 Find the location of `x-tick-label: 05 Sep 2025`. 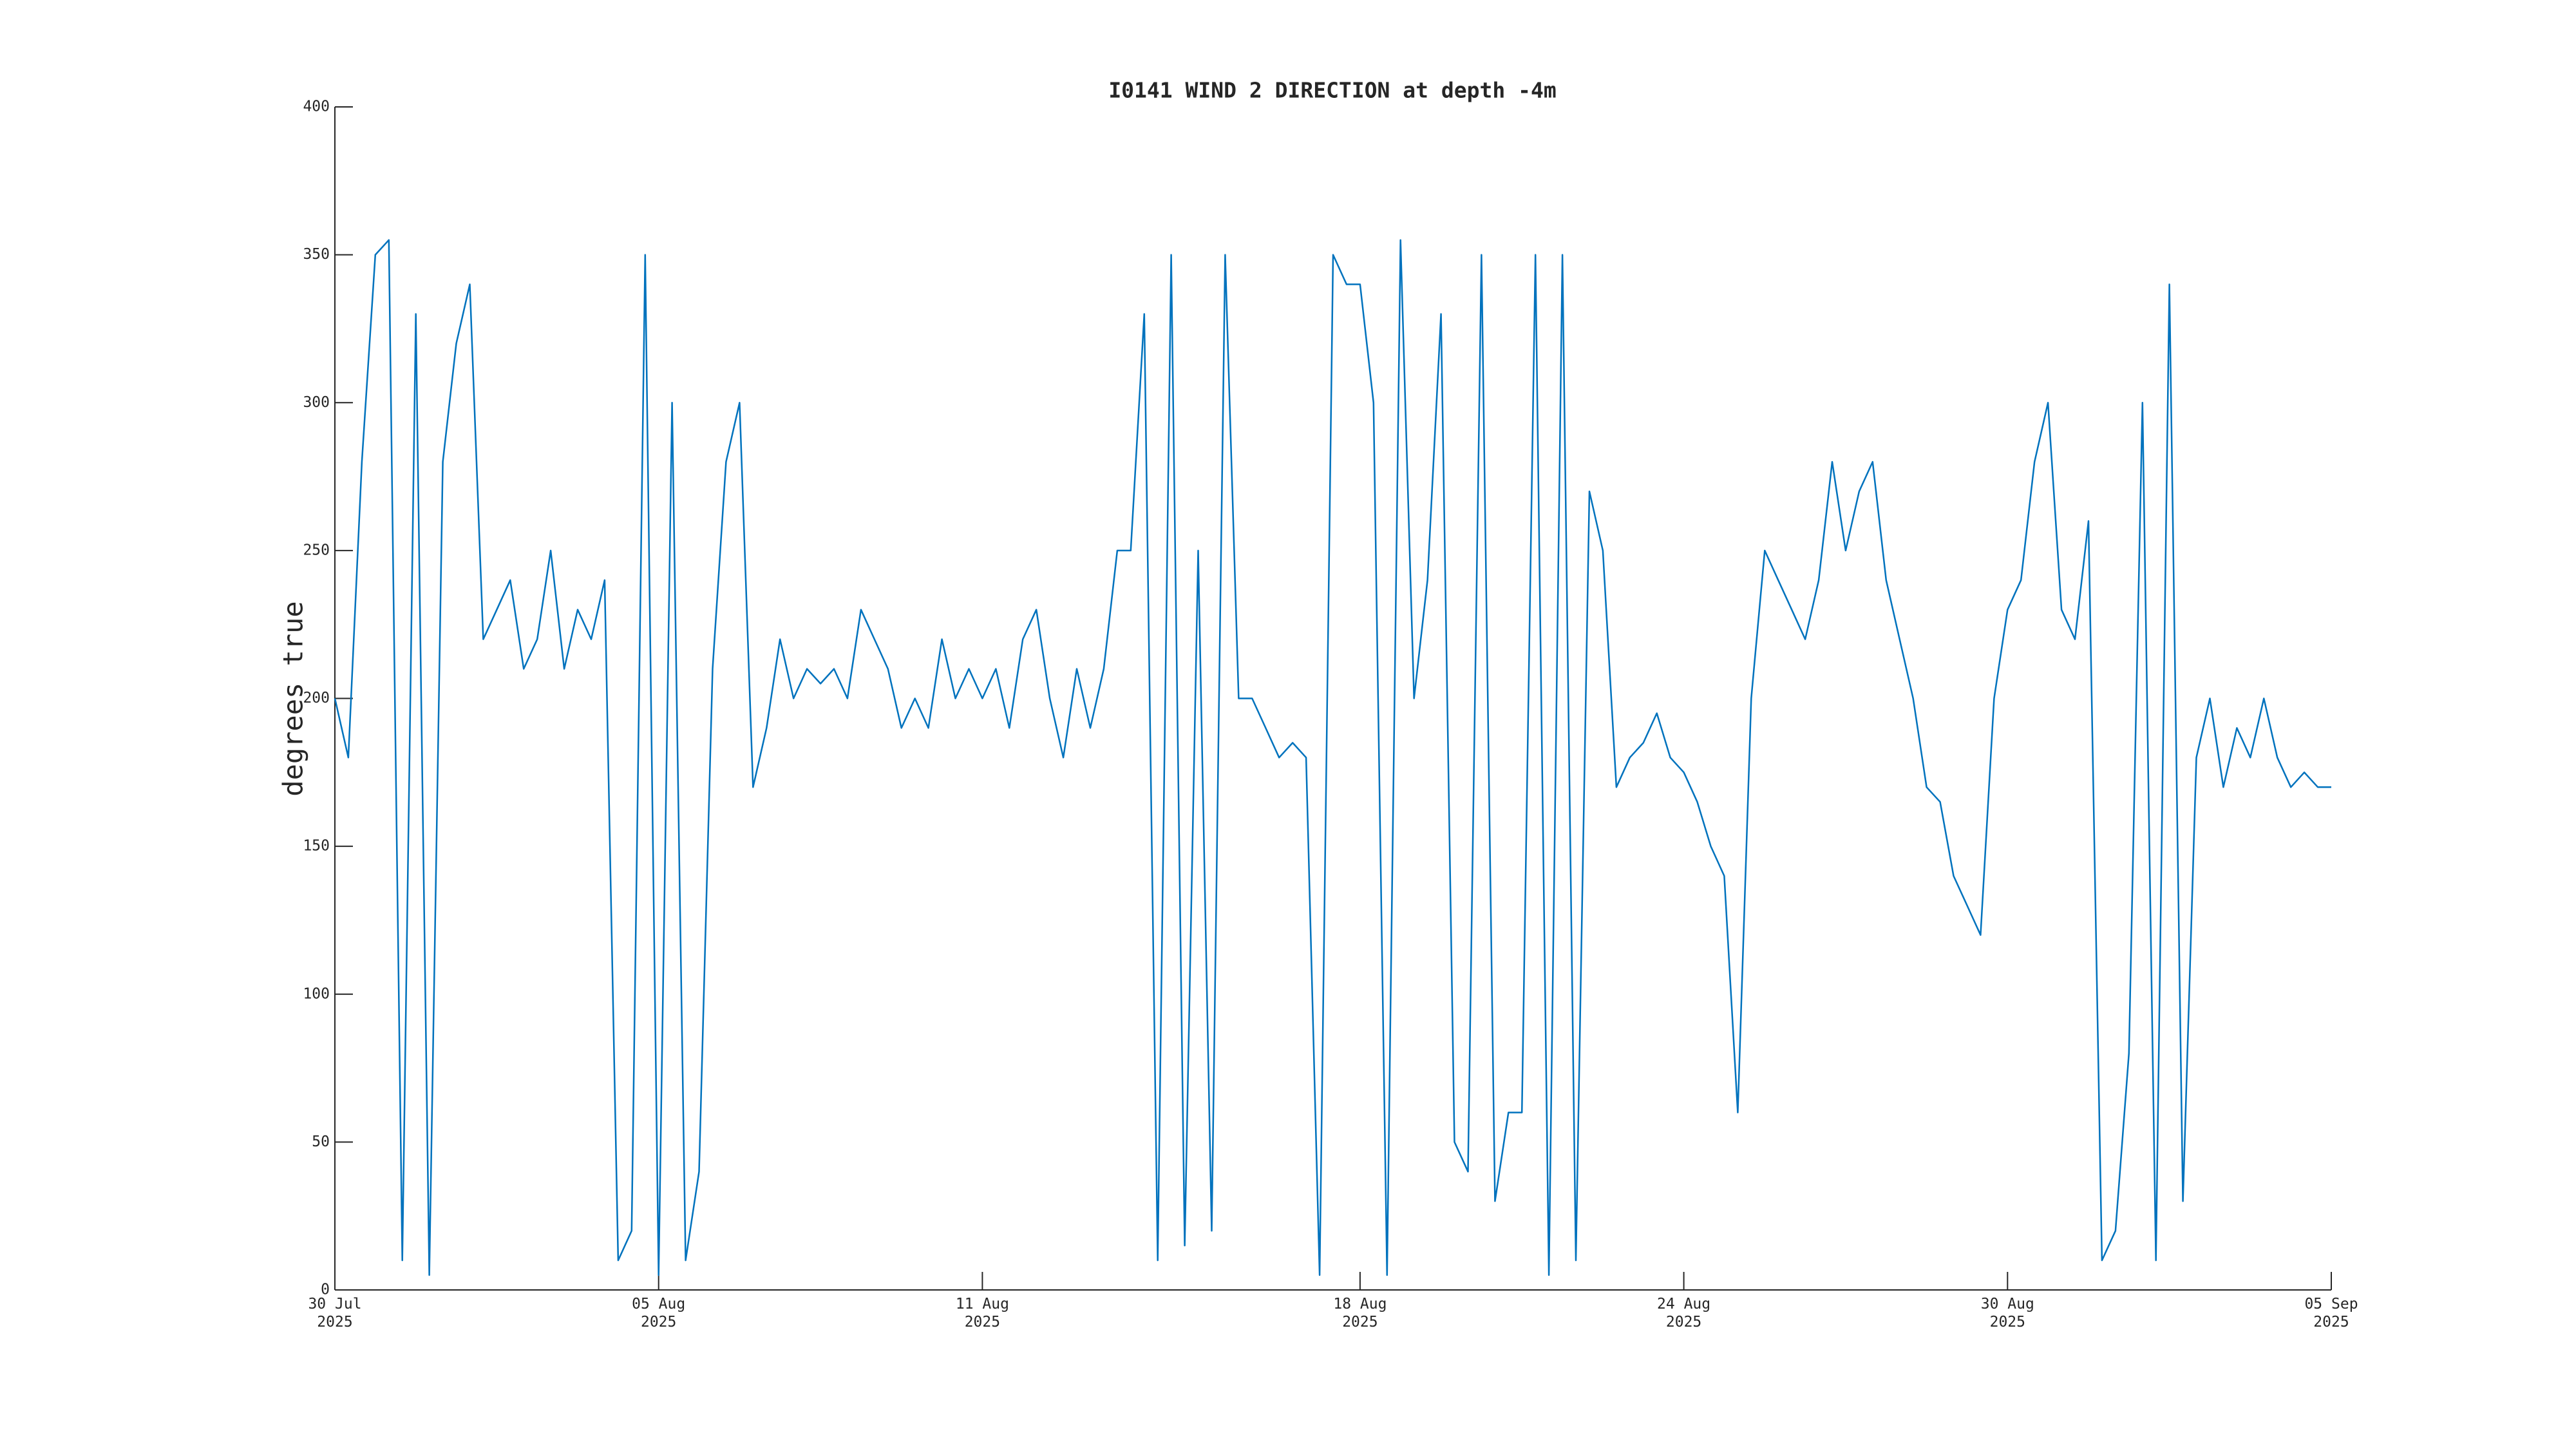

x-tick-label: 05 Sep 2025 is located at coordinates (2331, 1314).